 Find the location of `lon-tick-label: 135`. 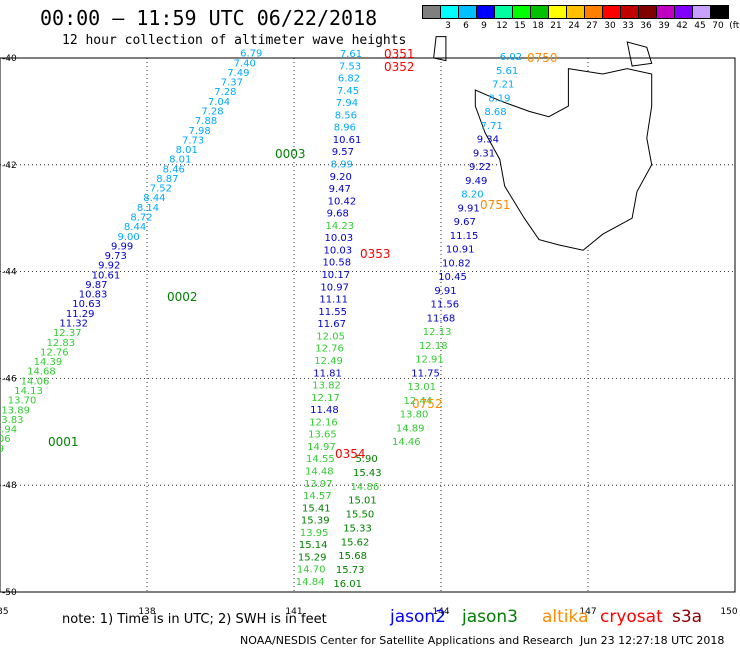

lon-tick-label: 135 is located at coordinates (4, 612).